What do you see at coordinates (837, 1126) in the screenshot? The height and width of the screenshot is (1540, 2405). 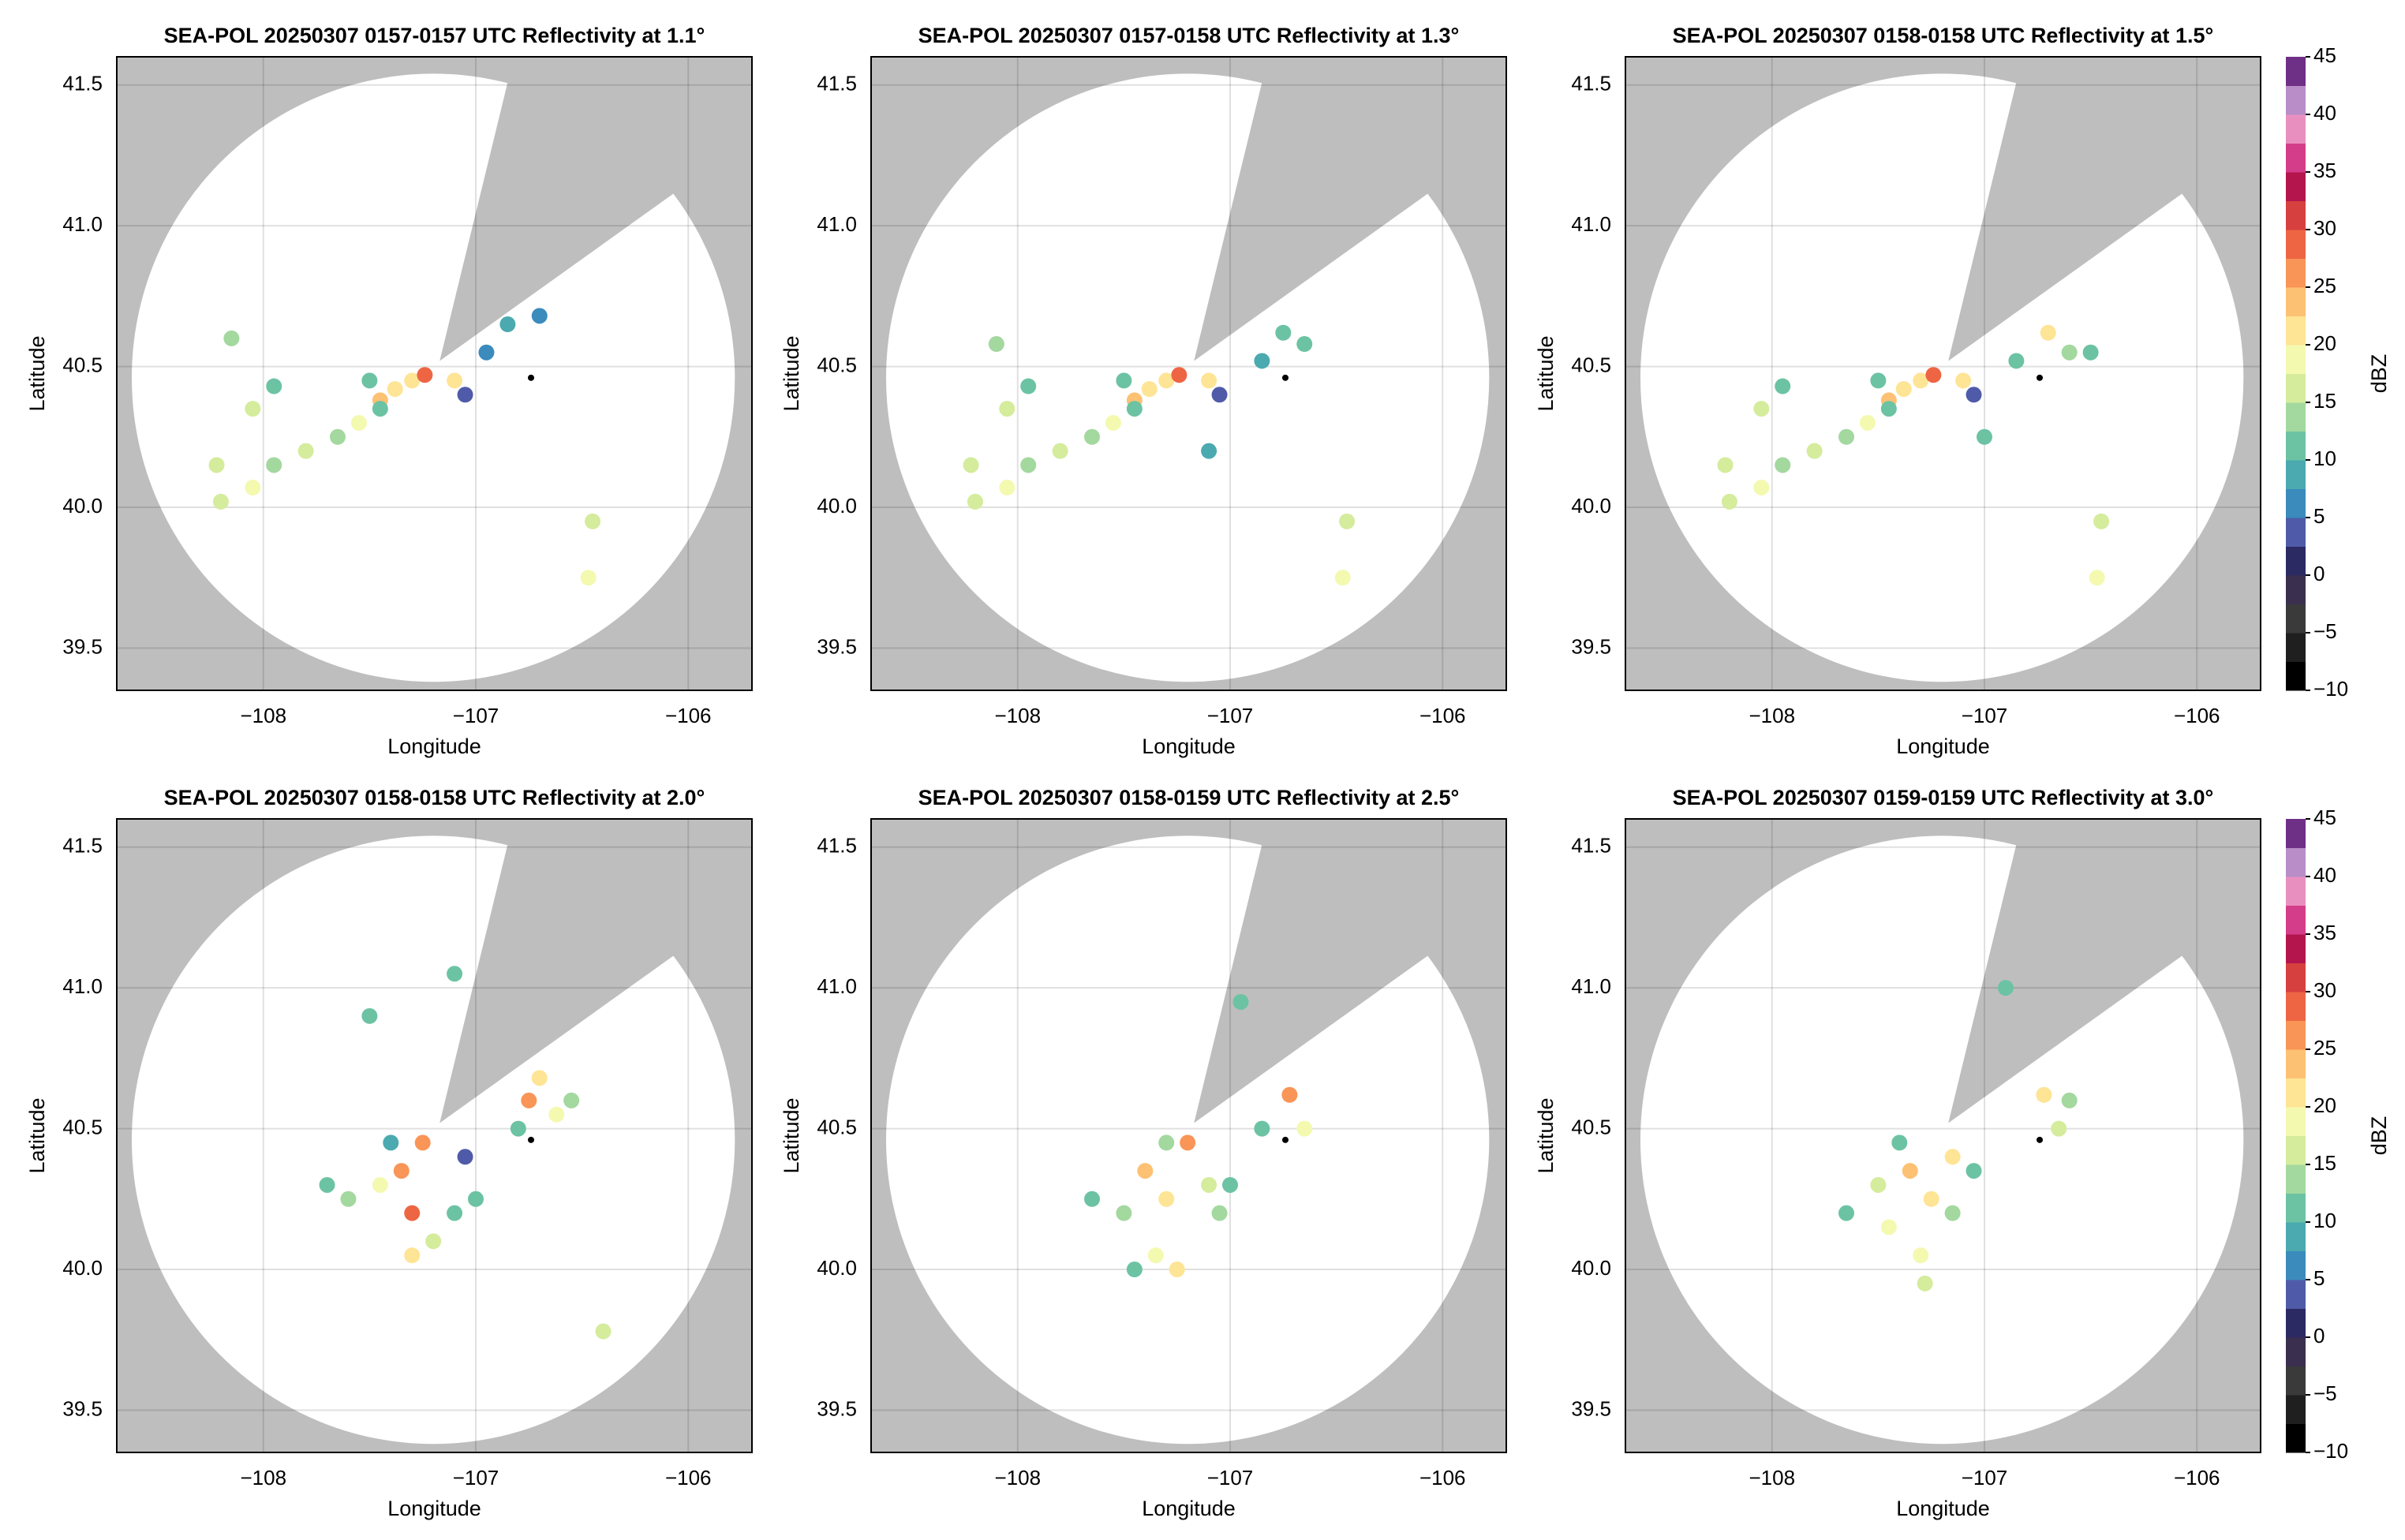 I see `y-tick-label: 40.5` at bounding box center [837, 1126].